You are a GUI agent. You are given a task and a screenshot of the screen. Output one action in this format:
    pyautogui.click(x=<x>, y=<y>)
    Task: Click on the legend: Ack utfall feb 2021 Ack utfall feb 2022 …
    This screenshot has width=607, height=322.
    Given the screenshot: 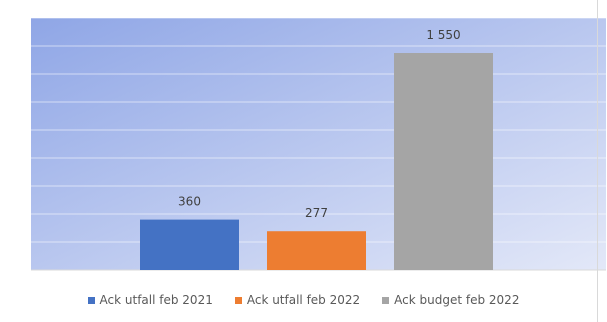 What is the action you would take?
    pyautogui.click(x=303, y=300)
    